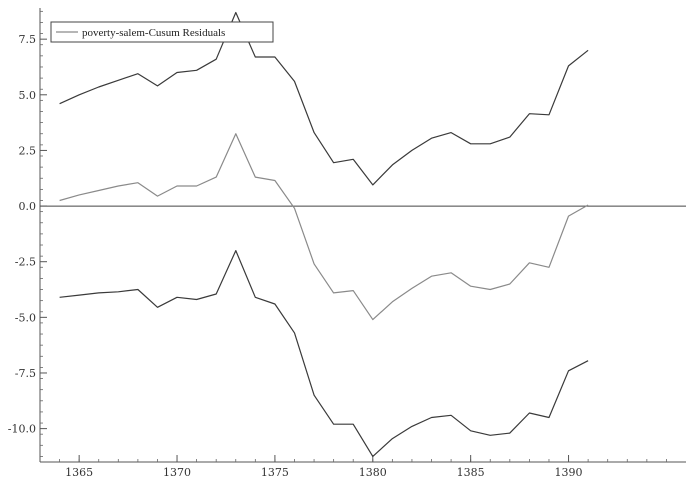  I want to click on legend-box, so click(162, 32).